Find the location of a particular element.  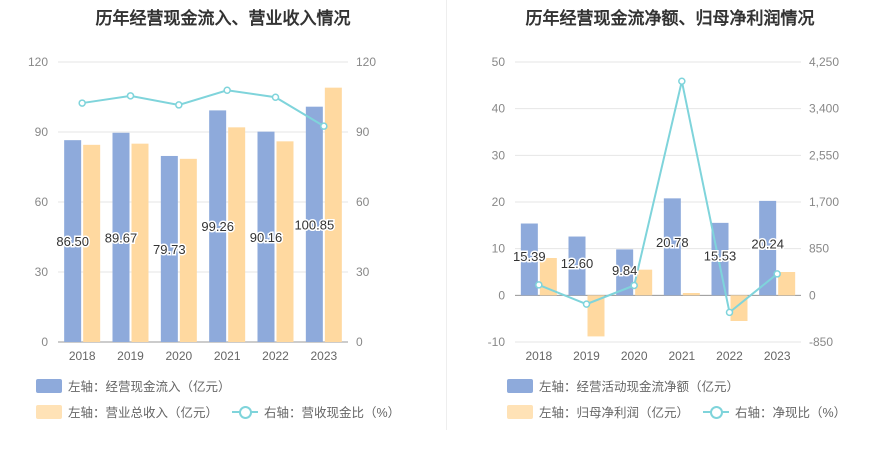

bar-data-label: 86.50 is located at coordinates (72, 241).